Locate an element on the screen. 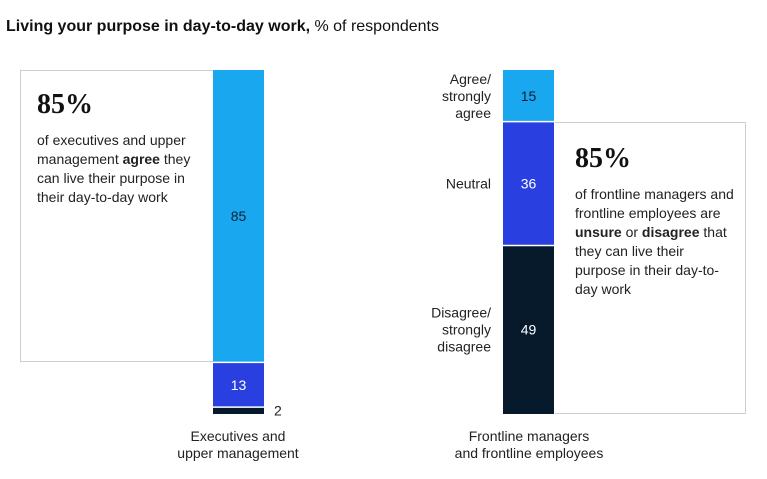  series-label-disagree-line1: strongly is located at coordinates (466, 330).